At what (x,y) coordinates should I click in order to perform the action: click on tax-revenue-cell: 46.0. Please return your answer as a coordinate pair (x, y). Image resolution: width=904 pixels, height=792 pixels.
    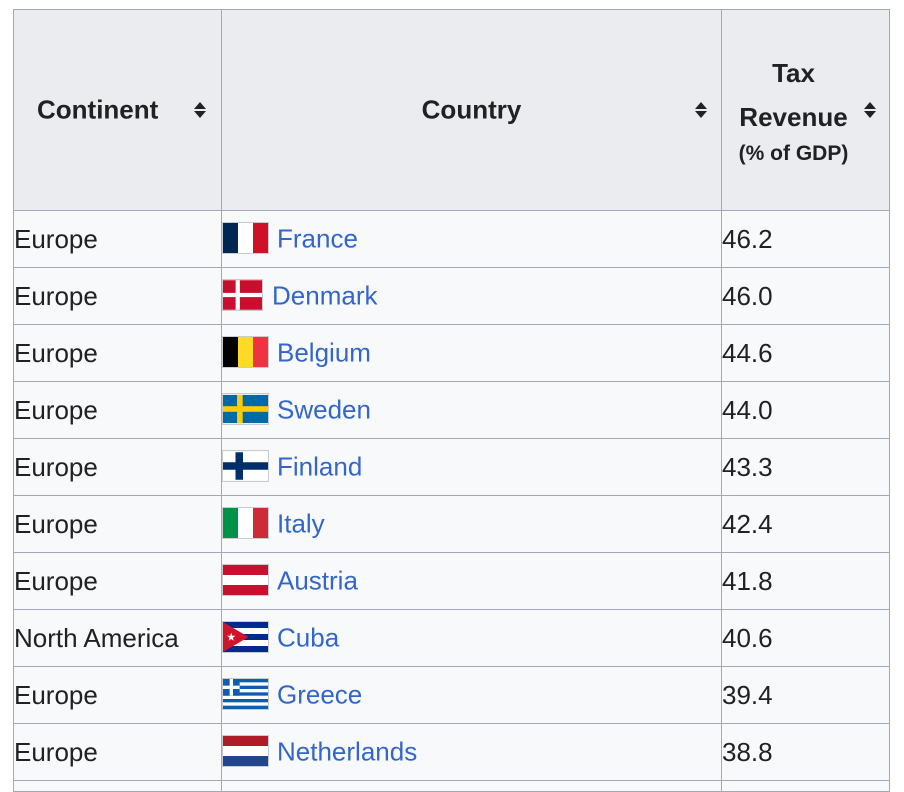
    Looking at the image, I should click on (805, 296).